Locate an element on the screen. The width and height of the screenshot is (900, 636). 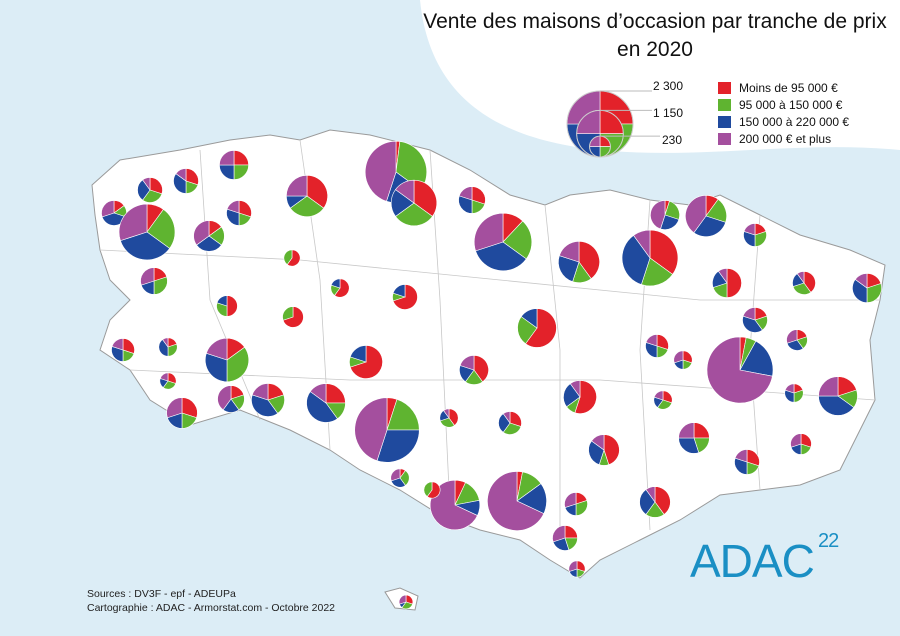
title-line-2: en 2020 is located at coordinates (655, 49).